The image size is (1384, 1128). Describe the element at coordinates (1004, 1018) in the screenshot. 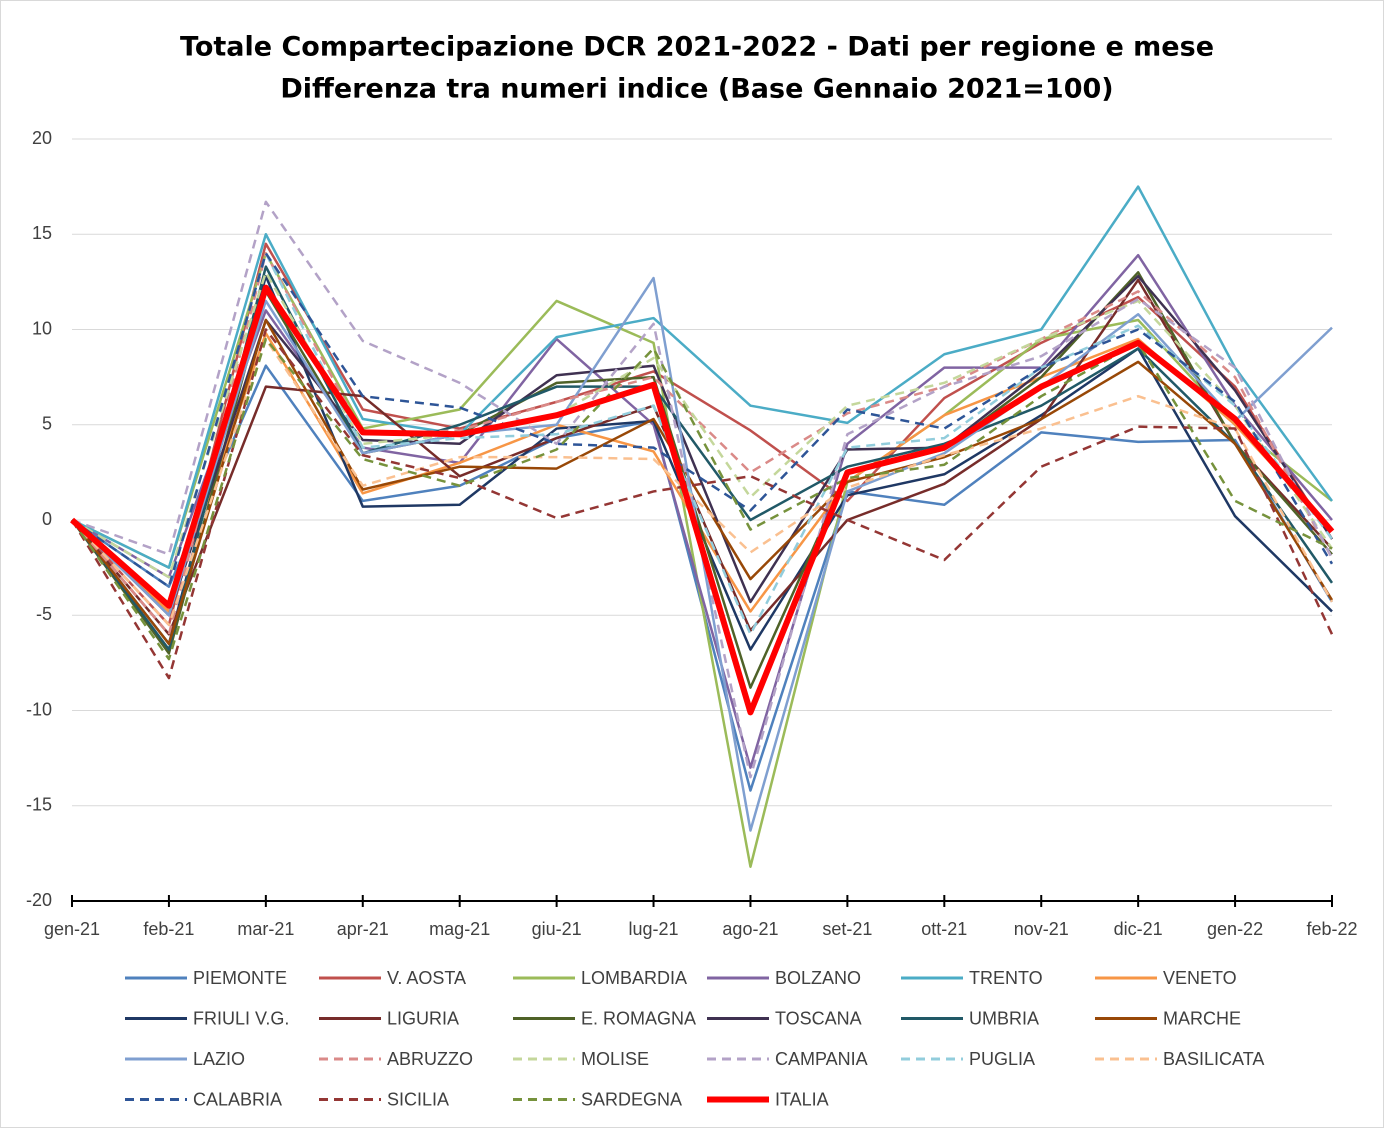

I see `legend-label: UMBRIA` at that location.